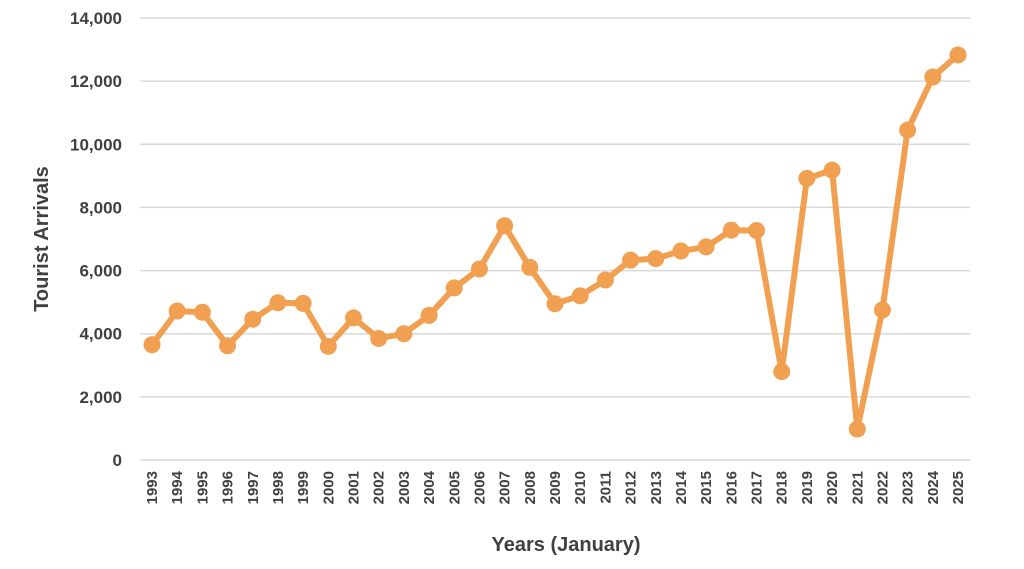 The height and width of the screenshot is (569, 1024). Describe the element at coordinates (96, 81) in the screenshot. I see `y-tick-label: 12,000` at that location.